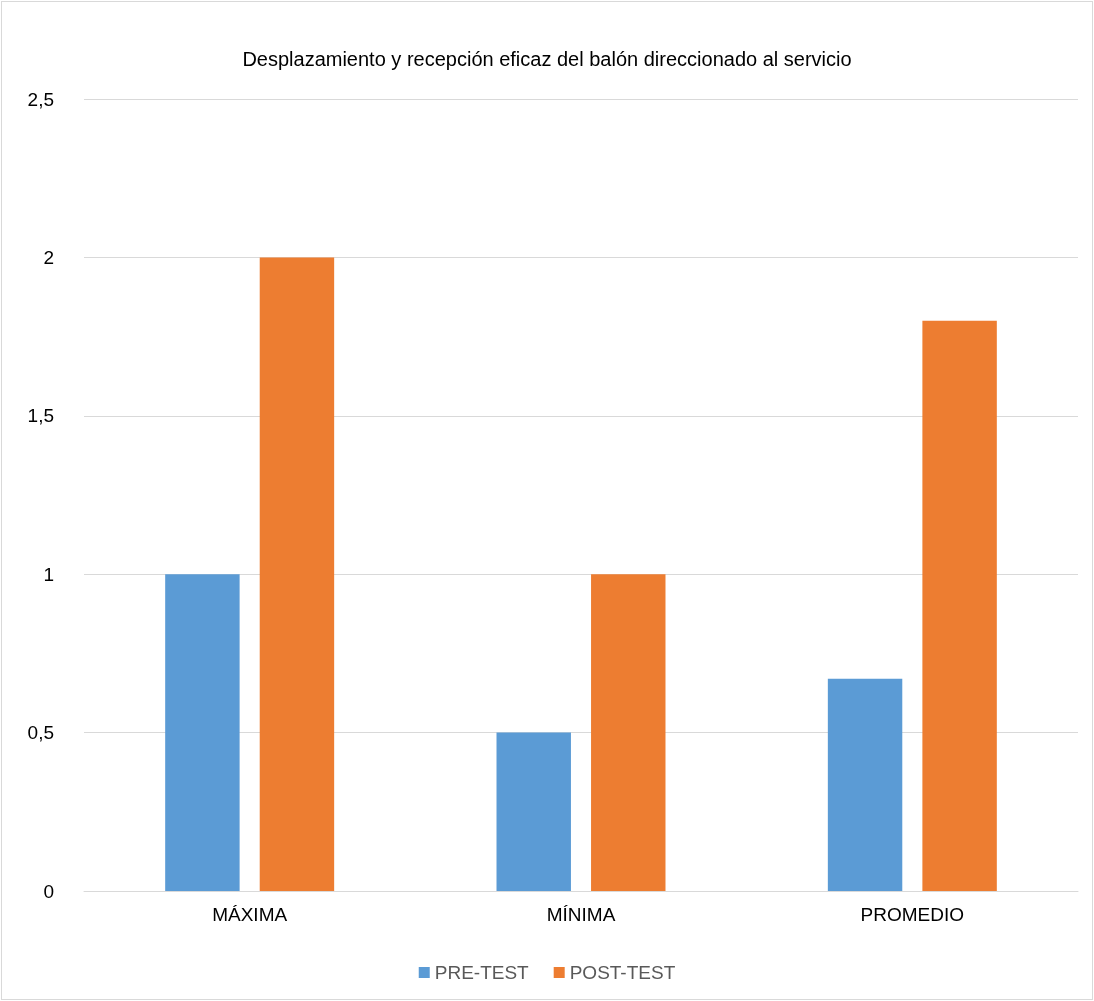 This screenshot has height=1001, width=1094. I want to click on y-tick-label: 2,5, so click(40, 99).